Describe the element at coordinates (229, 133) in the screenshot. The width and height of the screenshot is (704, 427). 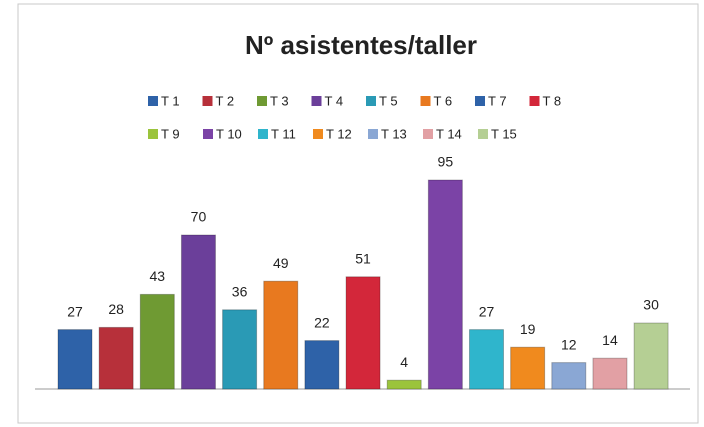
I see `legend-label: T 10` at that location.